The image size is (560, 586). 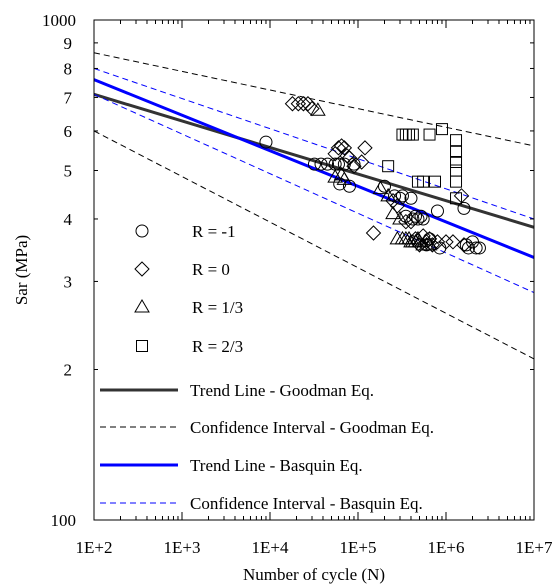 What do you see at coordinates (372, 175) in the screenshot?
I see `data-points-layer` at bounding box center [372, 175].